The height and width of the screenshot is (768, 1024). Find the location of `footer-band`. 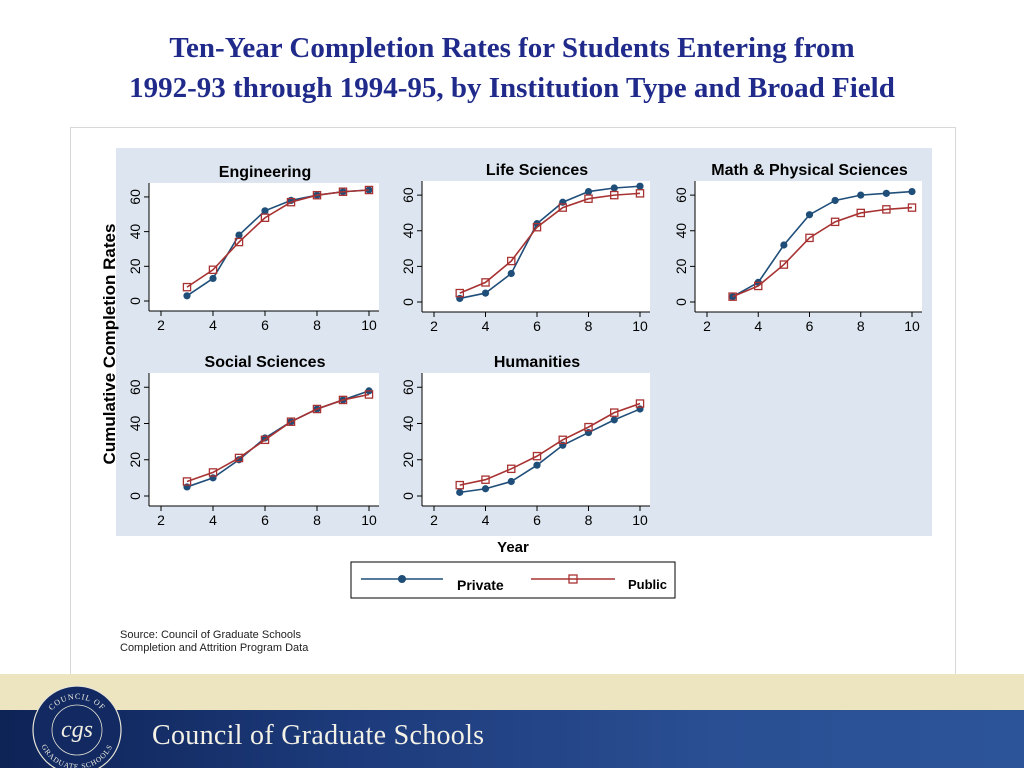

footer-band is located at coordinates (512, 692).